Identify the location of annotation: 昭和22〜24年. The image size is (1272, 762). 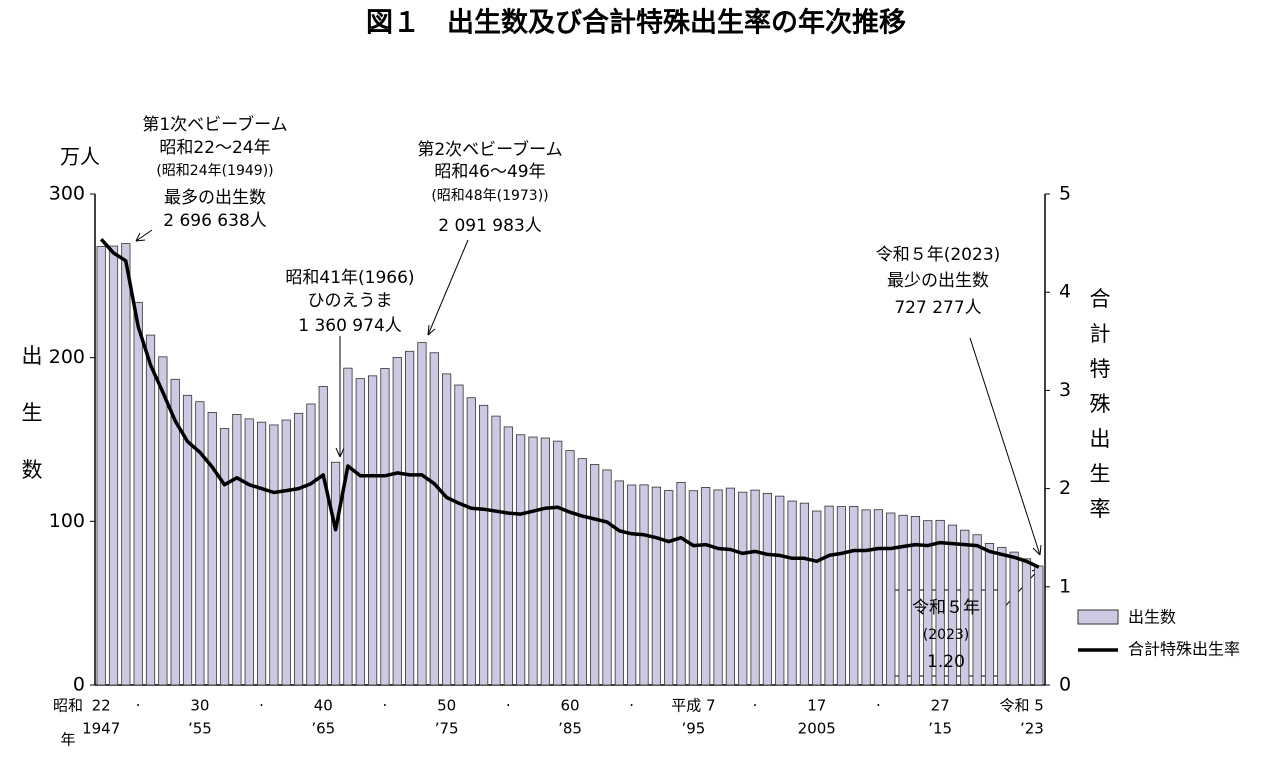
(214, 148).